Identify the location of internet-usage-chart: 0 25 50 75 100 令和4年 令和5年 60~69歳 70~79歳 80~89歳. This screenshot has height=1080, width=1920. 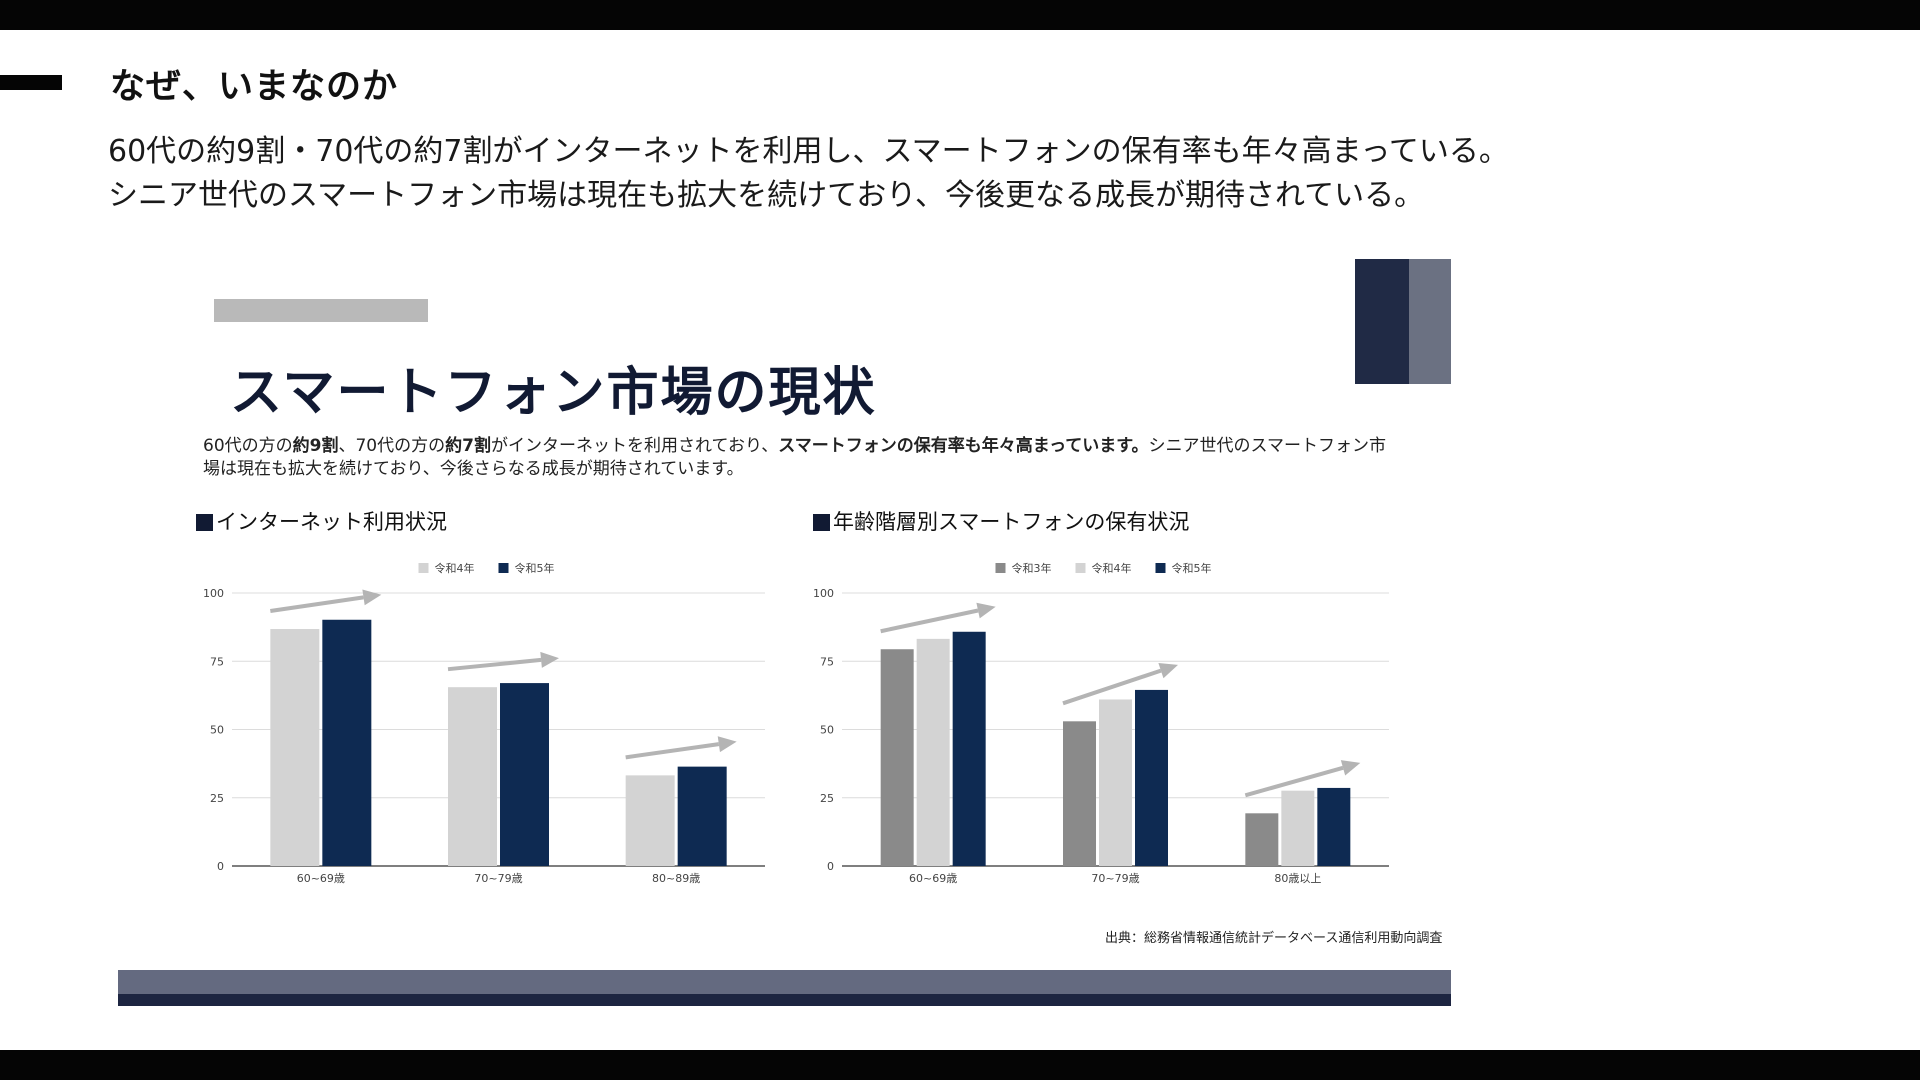
(484, 723).